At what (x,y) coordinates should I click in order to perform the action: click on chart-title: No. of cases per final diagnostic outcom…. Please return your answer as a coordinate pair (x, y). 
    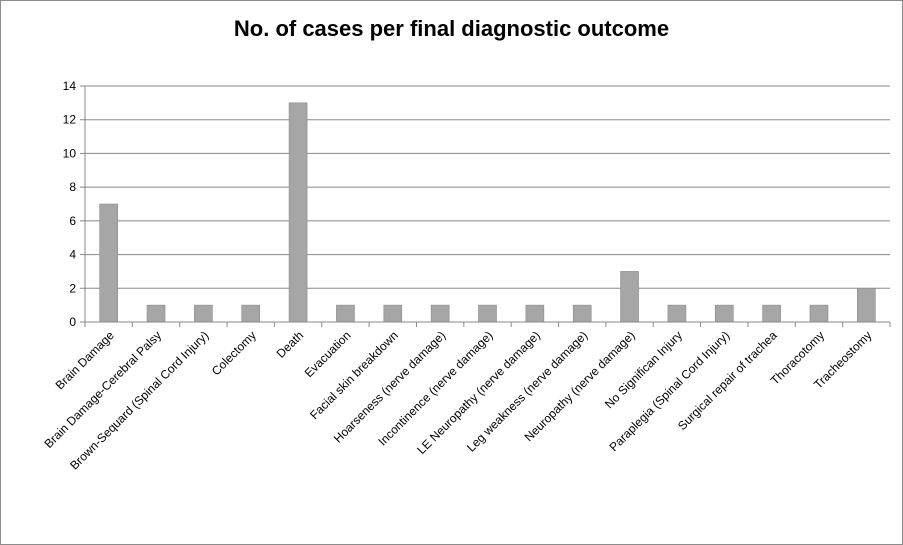
    Looking at the image, I should click on (451, 28).